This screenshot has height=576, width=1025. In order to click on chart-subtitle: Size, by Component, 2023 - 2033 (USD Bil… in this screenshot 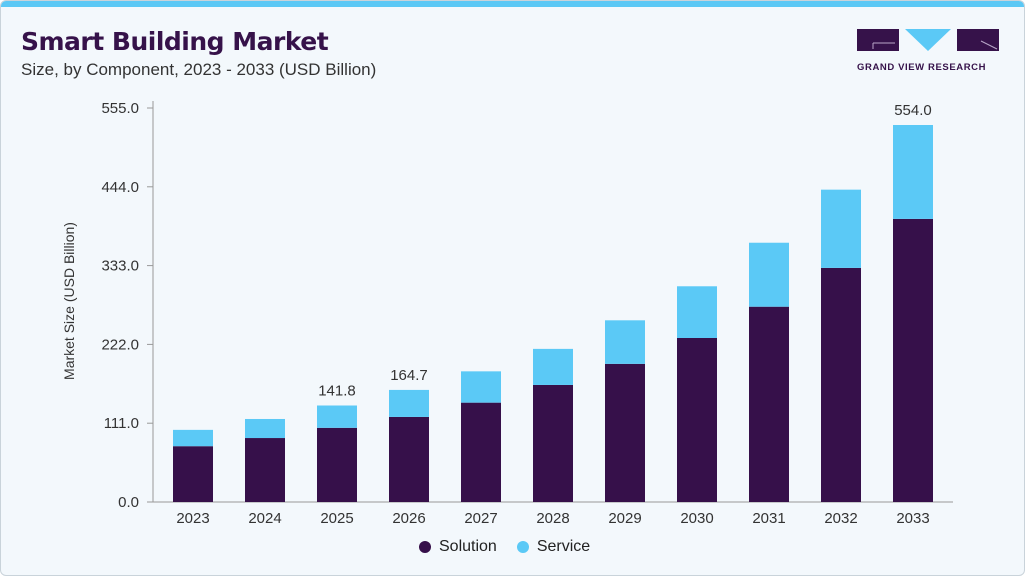, I will do `click(199, 69)`.